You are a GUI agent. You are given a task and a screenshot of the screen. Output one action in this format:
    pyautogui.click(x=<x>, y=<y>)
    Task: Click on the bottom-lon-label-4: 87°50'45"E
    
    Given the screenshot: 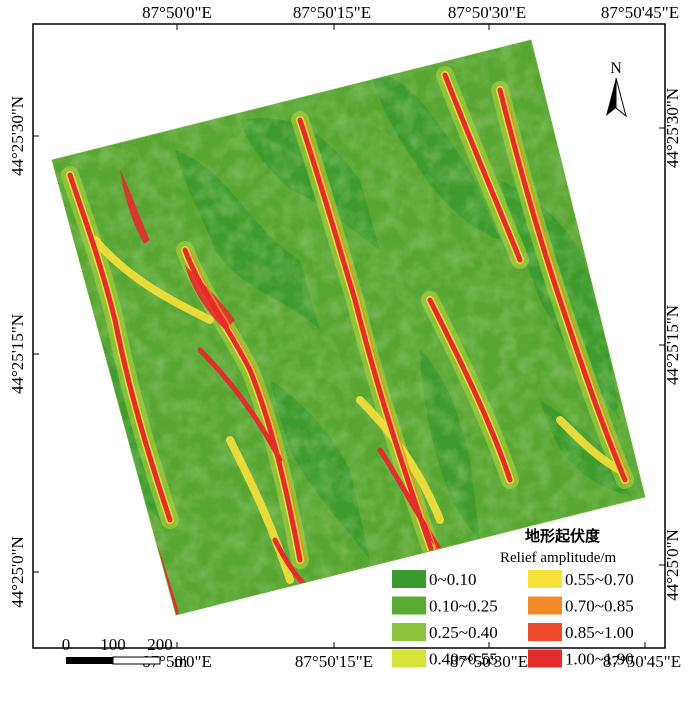 What is the action you would take?
    pyautogui.click(x=642, y=661)
    